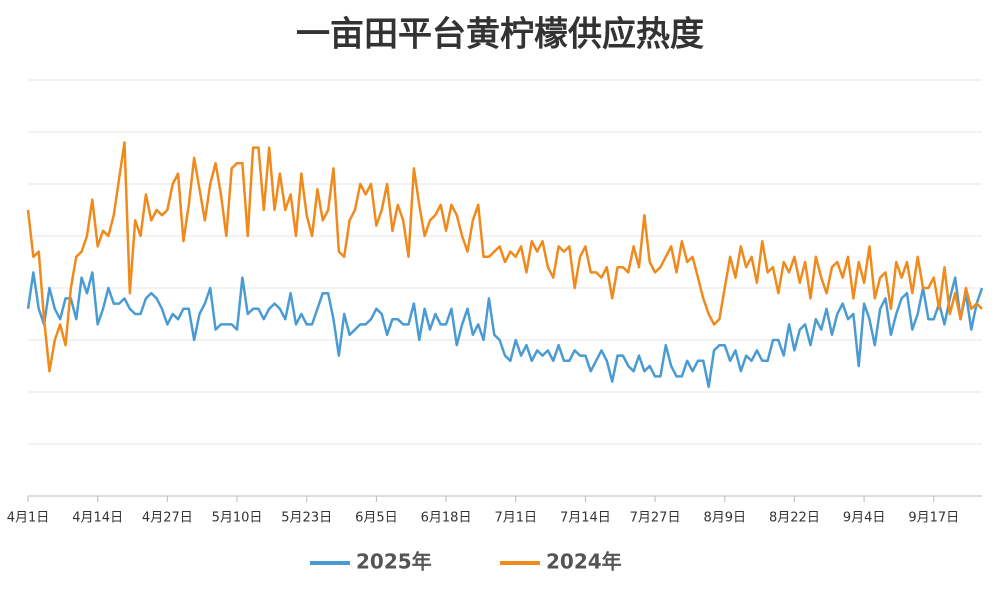  What do you see at coordinates (237, 518) in the screenshot?
I see `x-tick-label: 5月10日` at bounding box center [237, 518].